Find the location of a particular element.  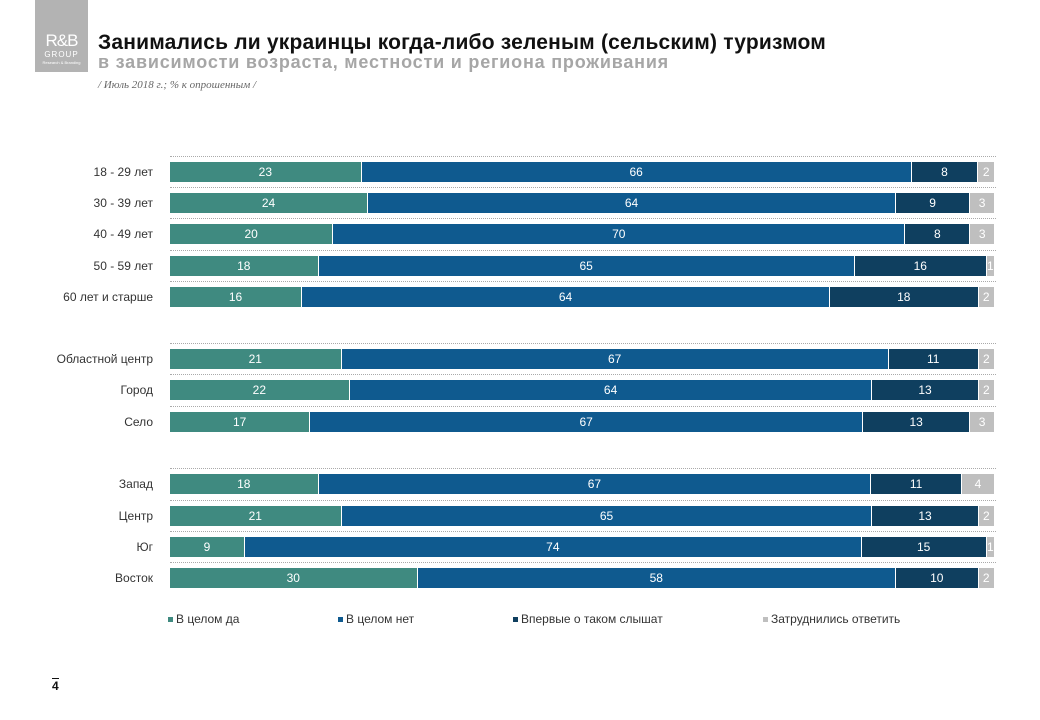

category-label: 60 лет и старше is located at coordinates (108, 297).